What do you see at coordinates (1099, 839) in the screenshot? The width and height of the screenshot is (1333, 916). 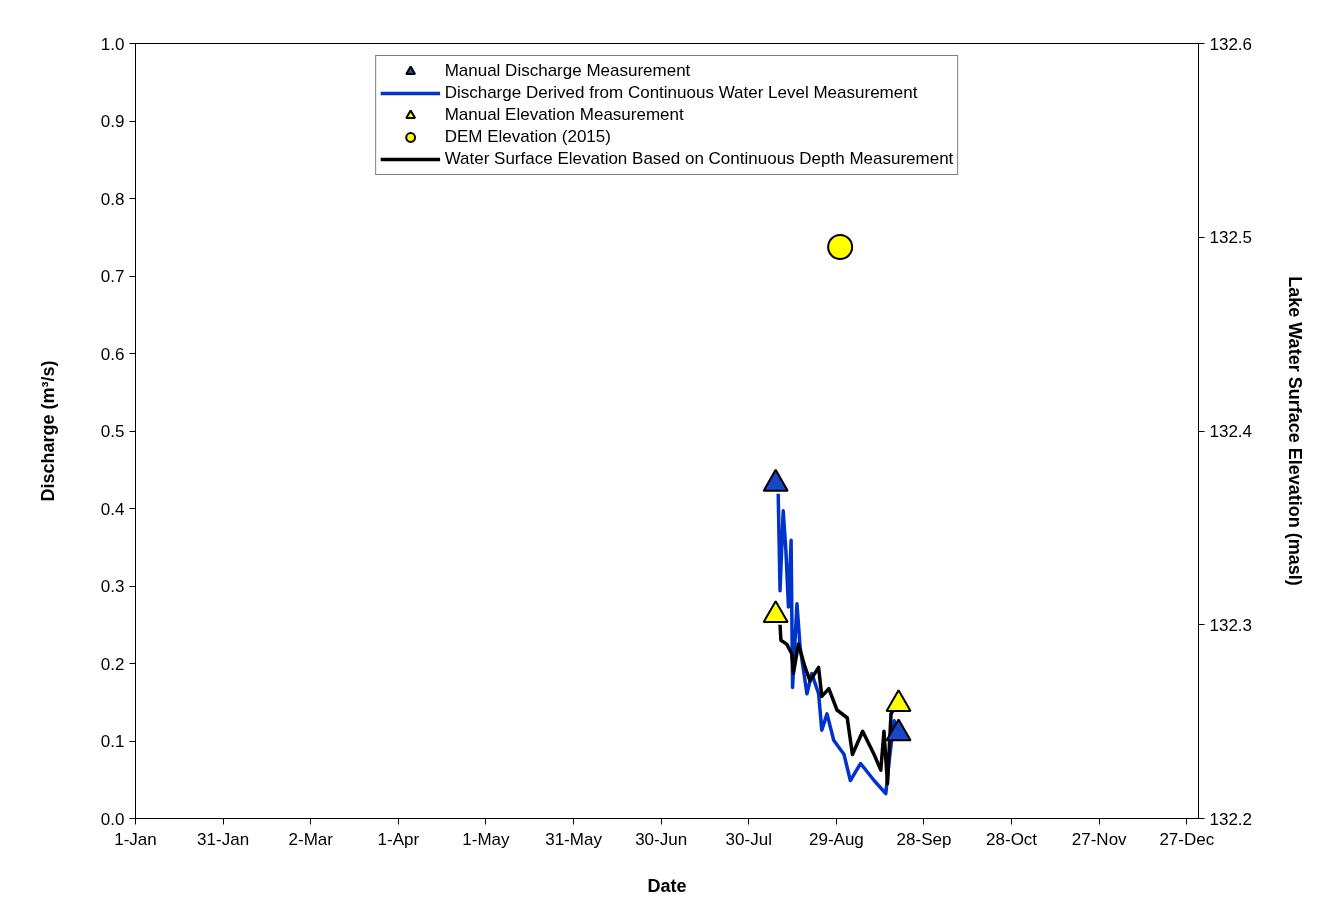 I see `x-tick-label: 27-Nov` at bounding box center [1099, 839].